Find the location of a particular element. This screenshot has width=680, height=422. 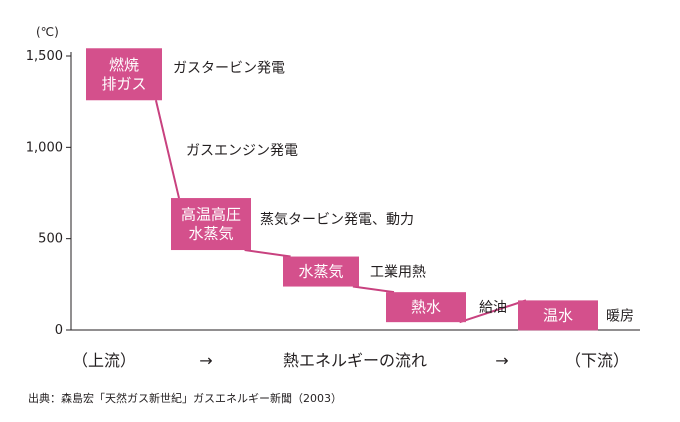

stage-annotation: 蒸気タービン発電、動力 is located at coordinates (337, 220).